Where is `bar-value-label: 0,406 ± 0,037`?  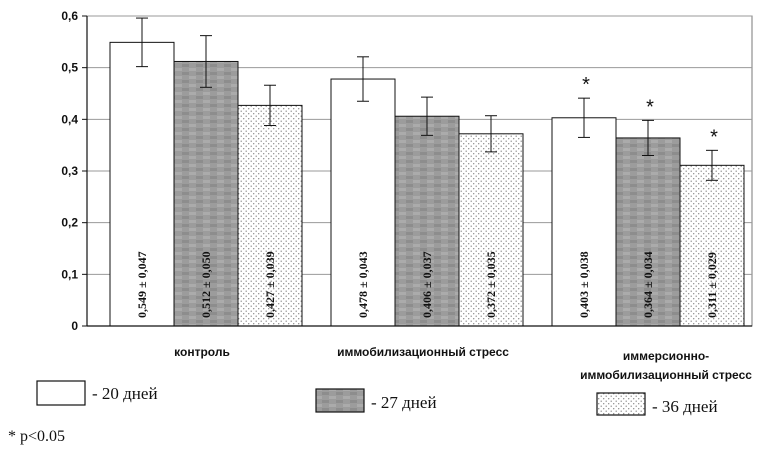
bar-value-label: 0,406 ± 0,037 is located at coordinates (427, 284).